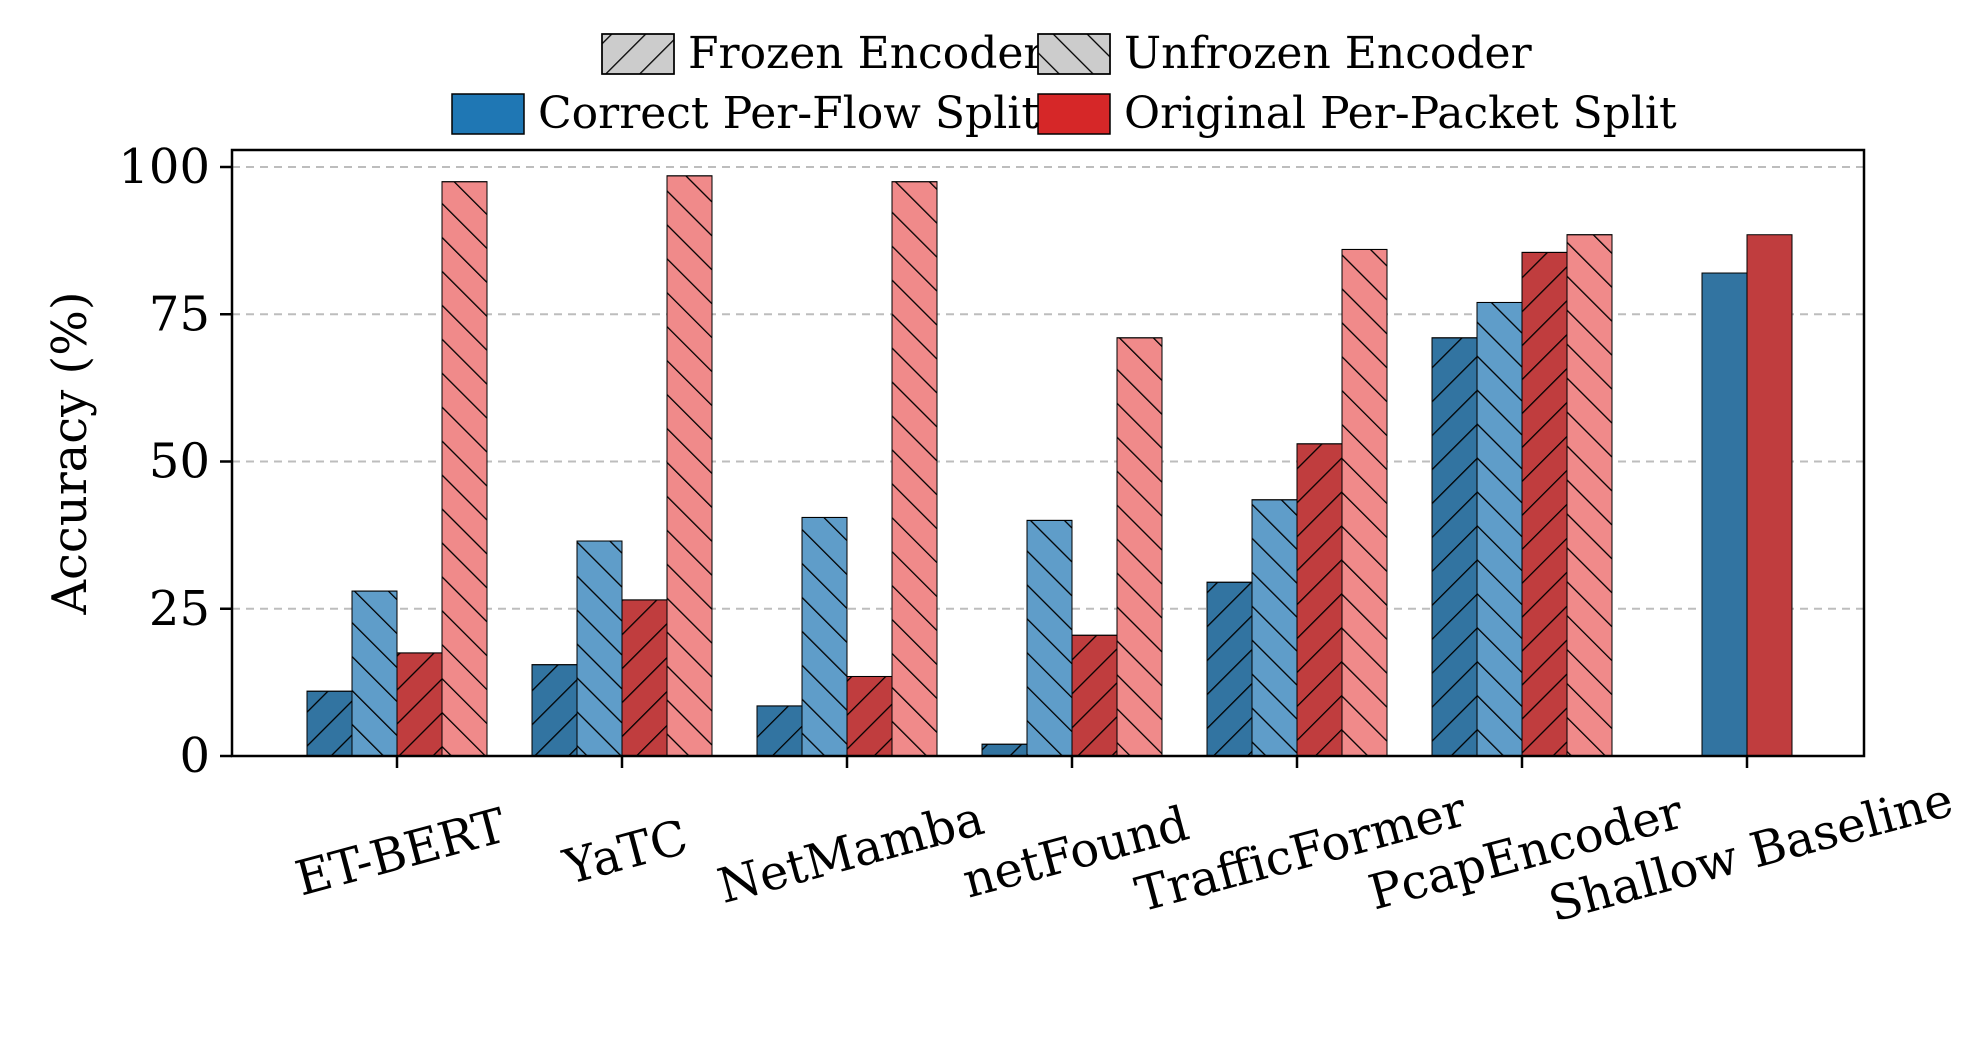 The height and width of the screenshot is (1044, 1972). I want to click on legend-label: Frozen Encoder, so click(866, 53).